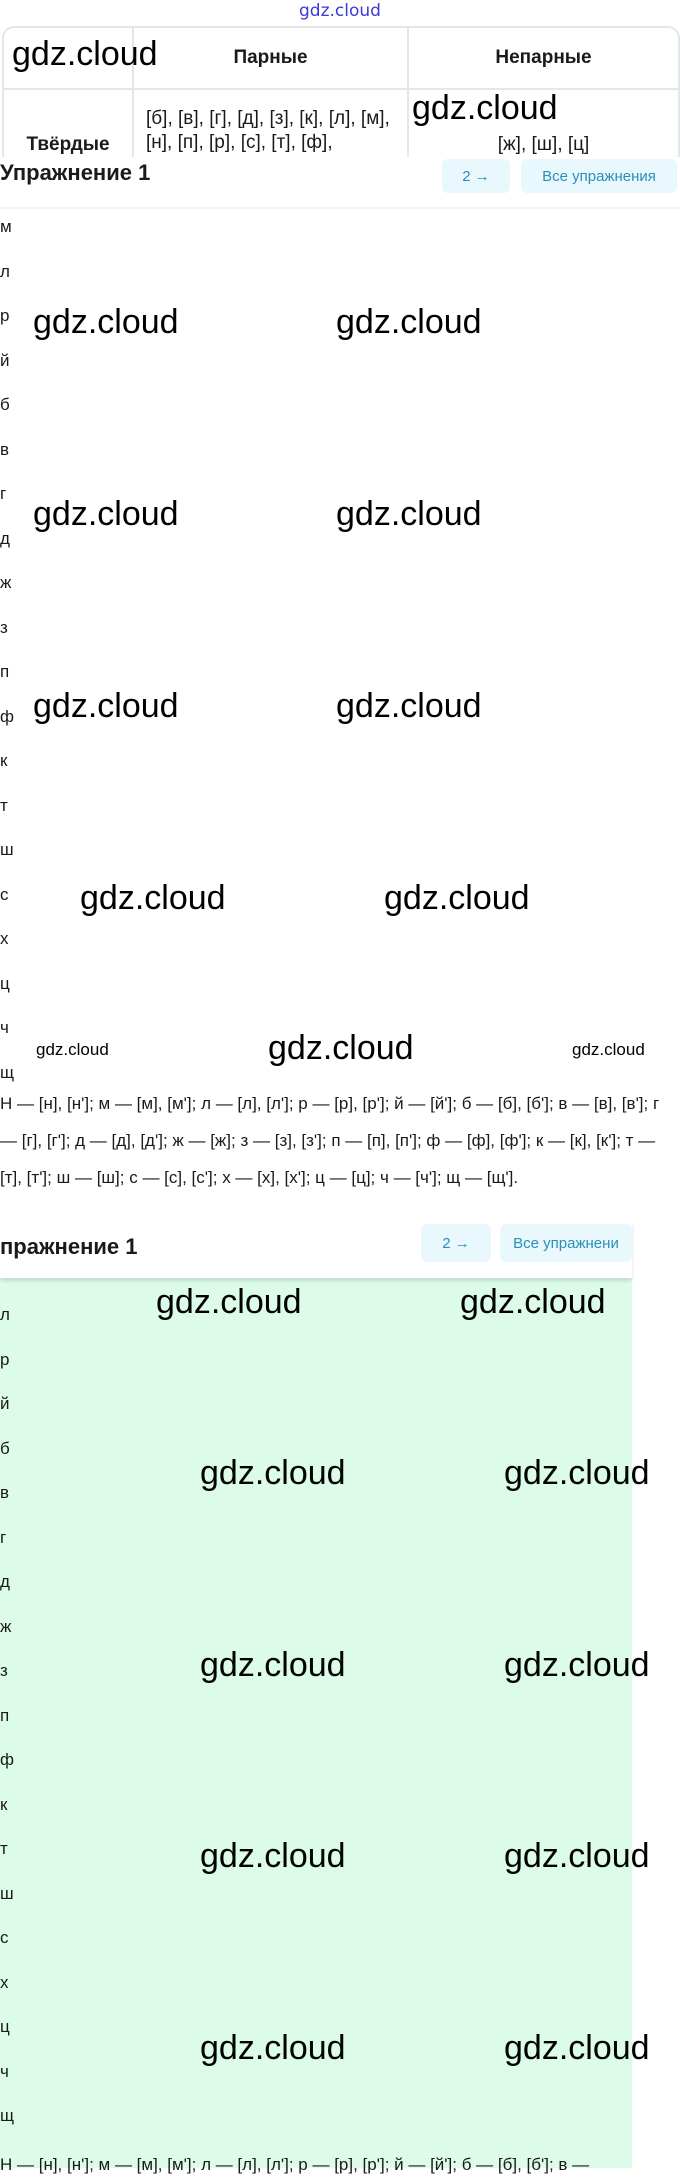  I want to click on next-exercise-button-2: 2 →, so click(456, 1243).